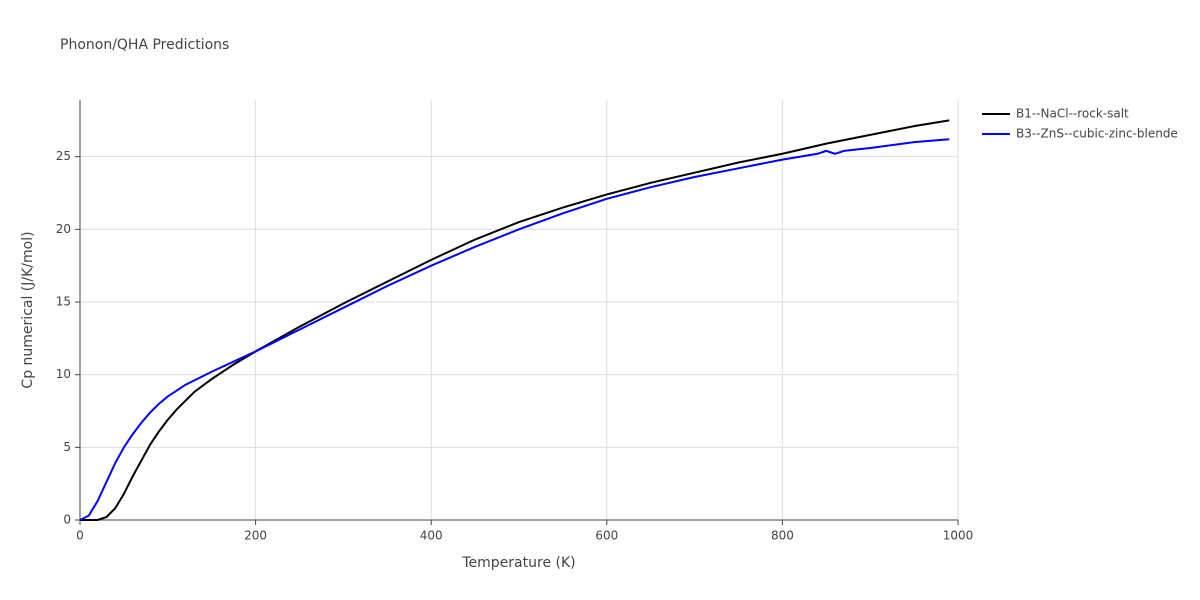 This screenshot has width=1200, height=600. I want to click on y-axis-title: Cp numerical (J/K/mol), so click(28, 309).